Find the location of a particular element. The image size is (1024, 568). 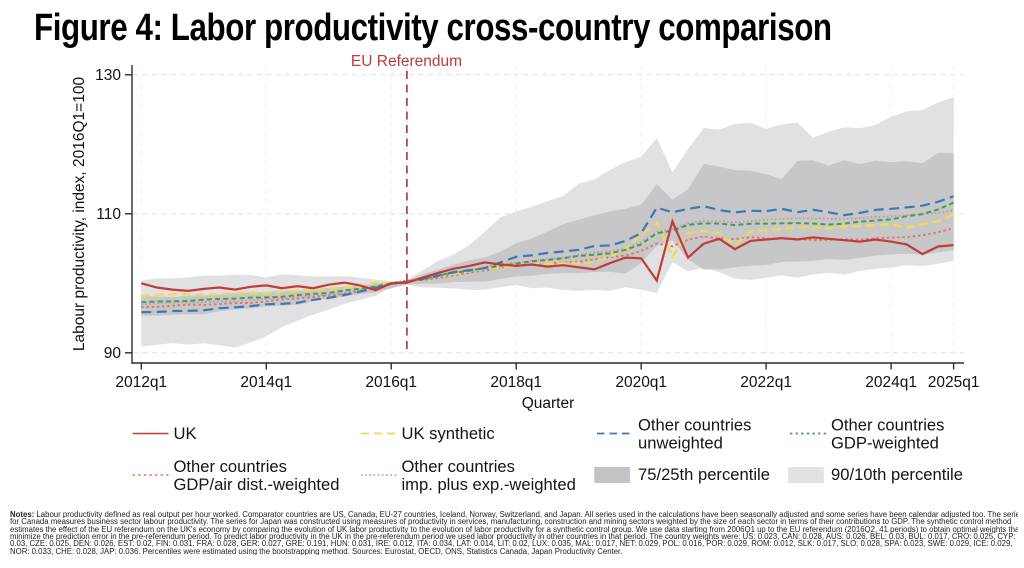

svg-text: 2018q1 is located at coordinates (516, 382).